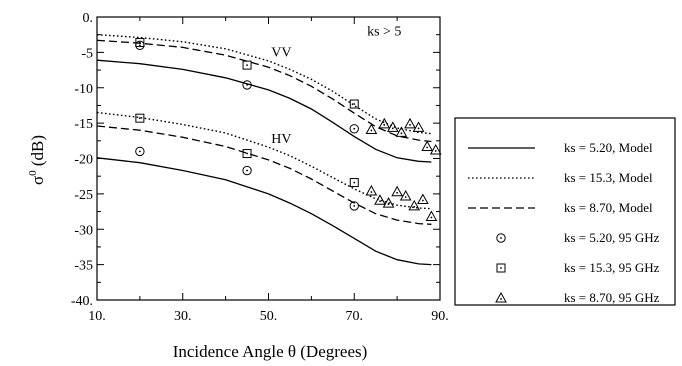 The height and width of the screenshot is (366, 682). Describe the element at coordinates (83, 124) in the screenshot. I see `y-tick-label: -15` at that location.